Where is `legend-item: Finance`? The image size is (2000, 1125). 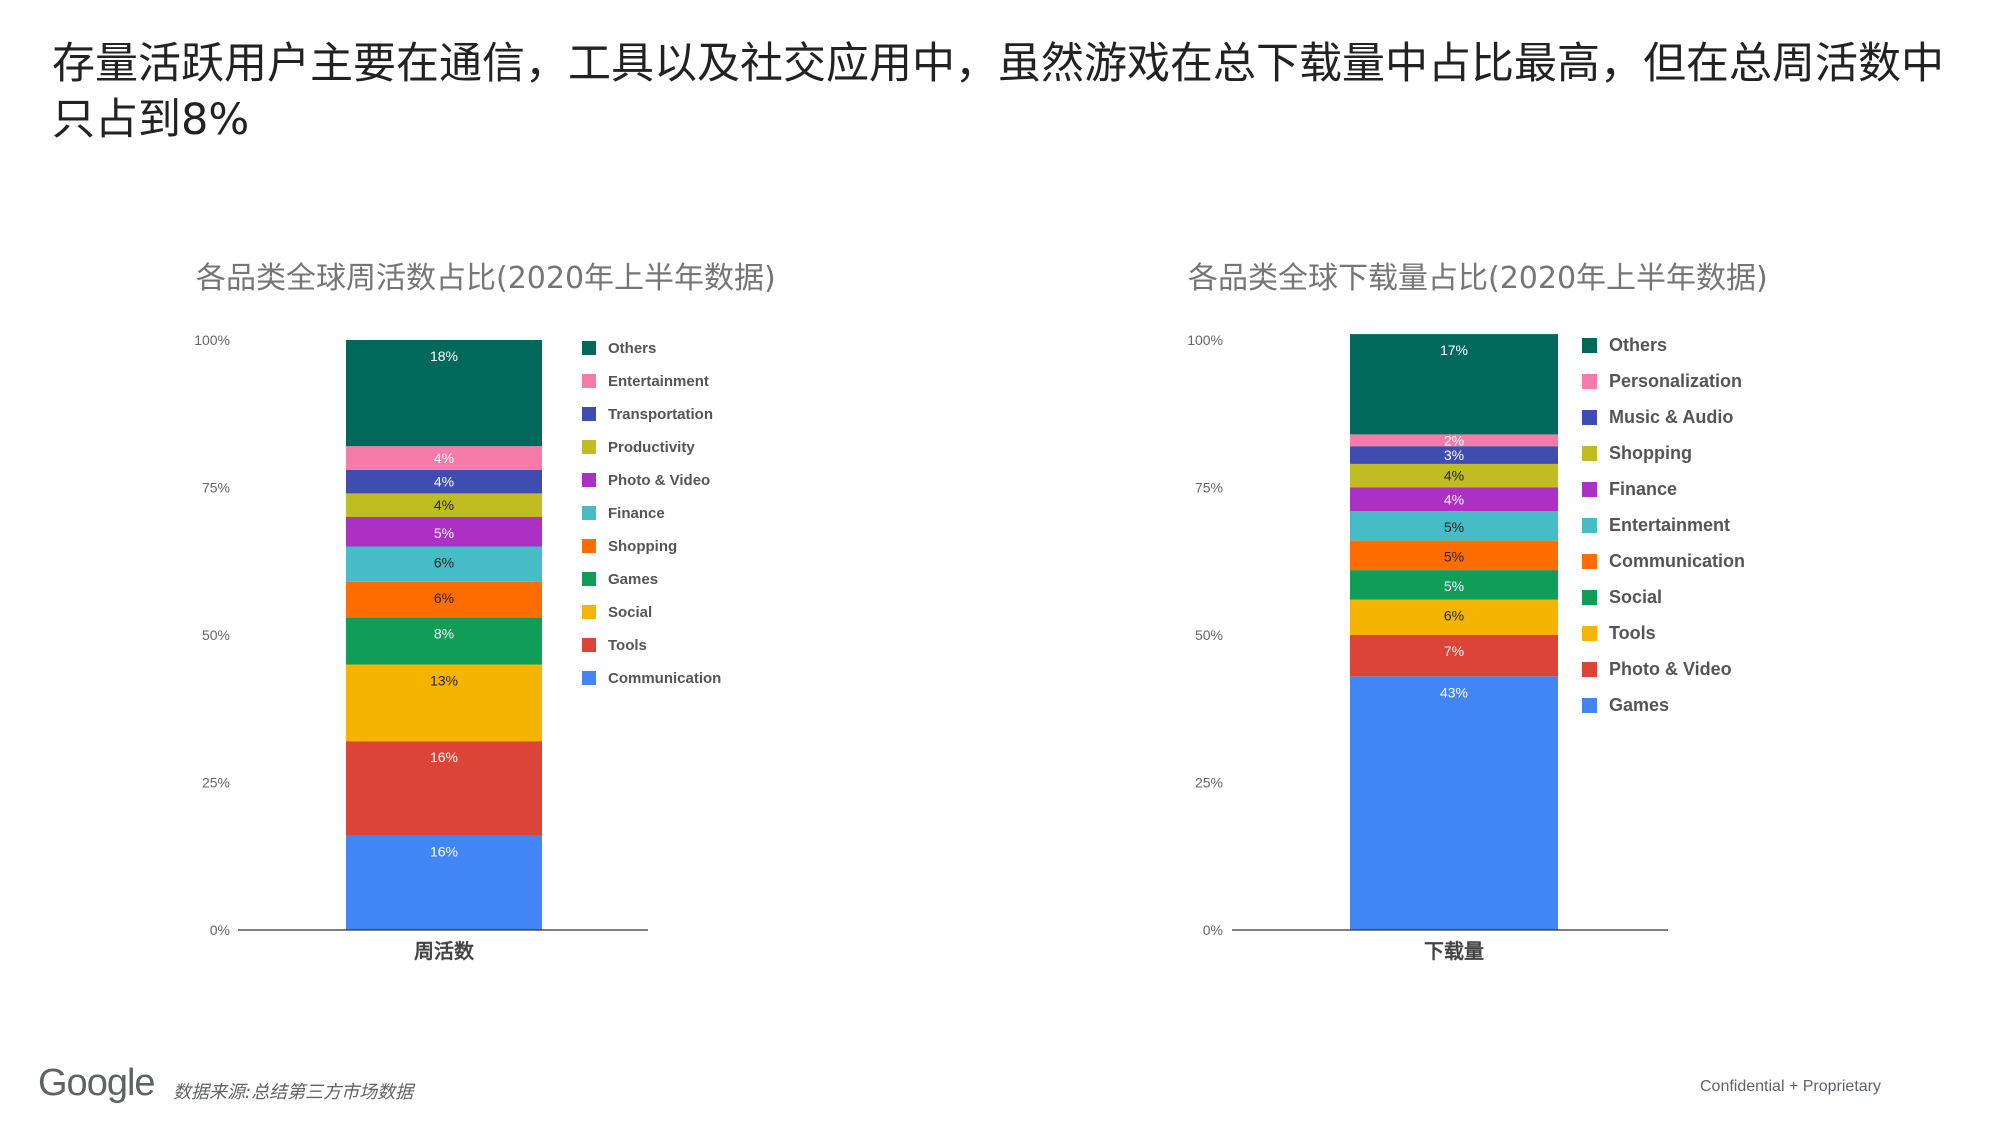 legend-item: Finance is located at coordinates (623, 513).